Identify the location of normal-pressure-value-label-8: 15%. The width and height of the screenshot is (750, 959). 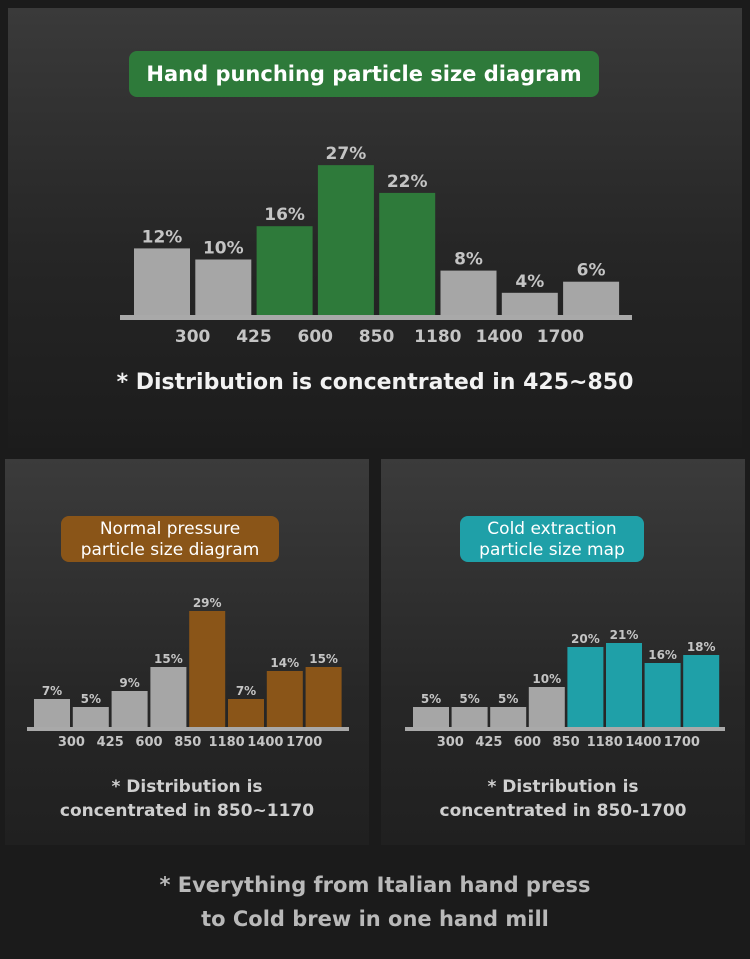
(323, 659).